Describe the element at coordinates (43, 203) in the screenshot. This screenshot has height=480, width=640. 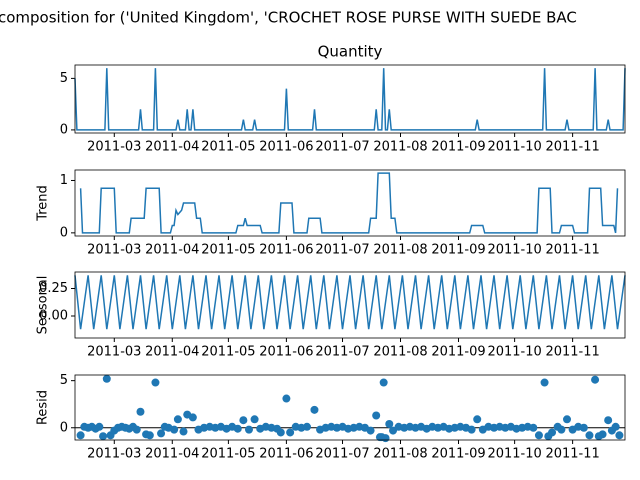
I see `y-axis-label: Trend` at that location.